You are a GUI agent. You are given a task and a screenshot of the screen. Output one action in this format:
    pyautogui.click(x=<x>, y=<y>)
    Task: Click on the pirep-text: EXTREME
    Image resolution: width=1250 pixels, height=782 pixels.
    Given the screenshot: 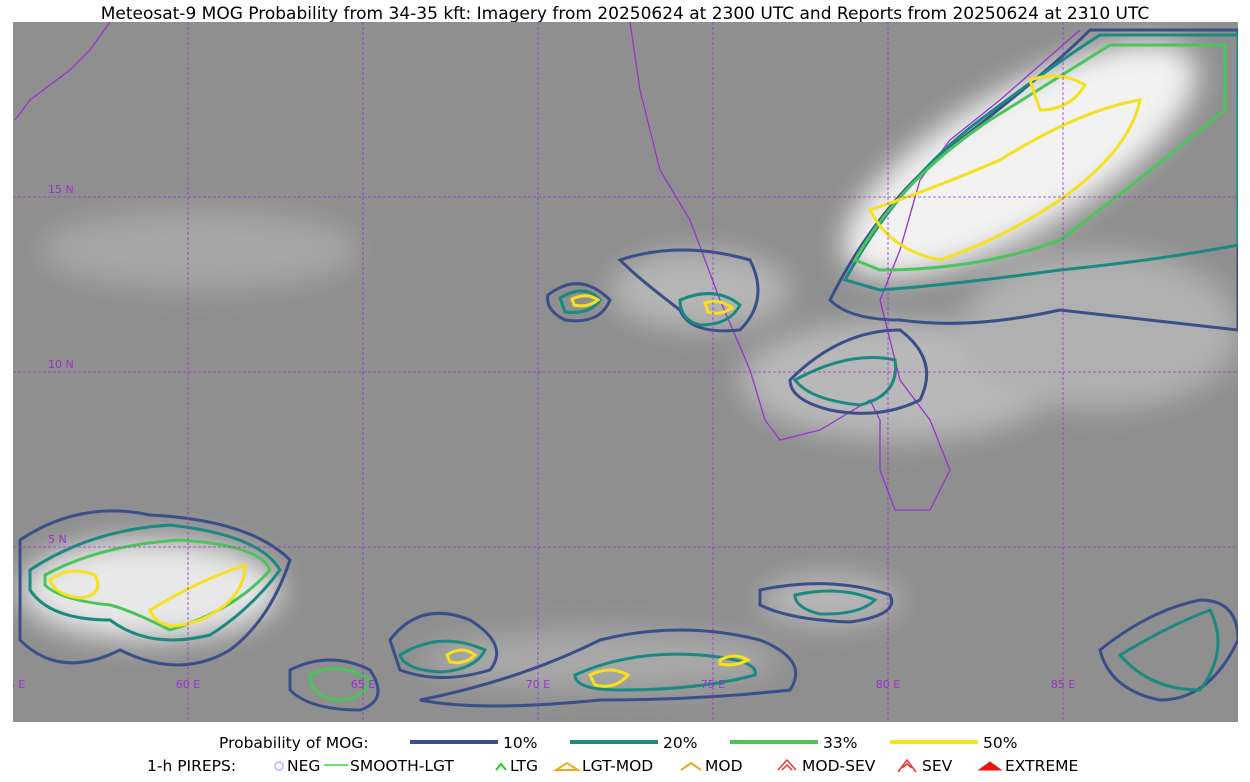 What is the action you would take?
    pyautogui.click(x=1041, y=766)
    